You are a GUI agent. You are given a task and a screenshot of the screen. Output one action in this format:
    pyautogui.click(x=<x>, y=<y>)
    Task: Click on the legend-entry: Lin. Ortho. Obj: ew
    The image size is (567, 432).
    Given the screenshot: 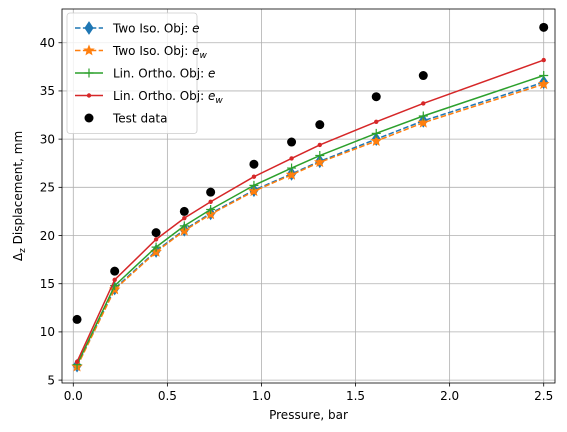 What is the action you would take?
    pyautogui.click(x=149, y=97)
    